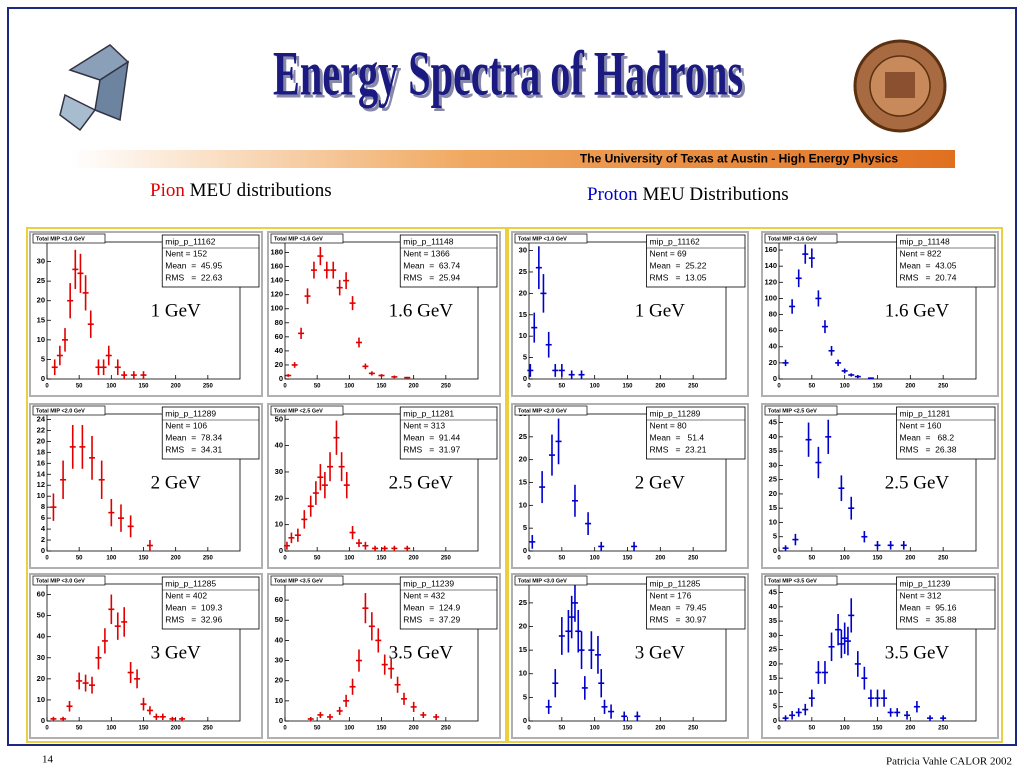 The image size is (1024, 768). Describe the element at coordinates (523, 314) in the screenshot. I see `y-tick-label: 15` at that location.